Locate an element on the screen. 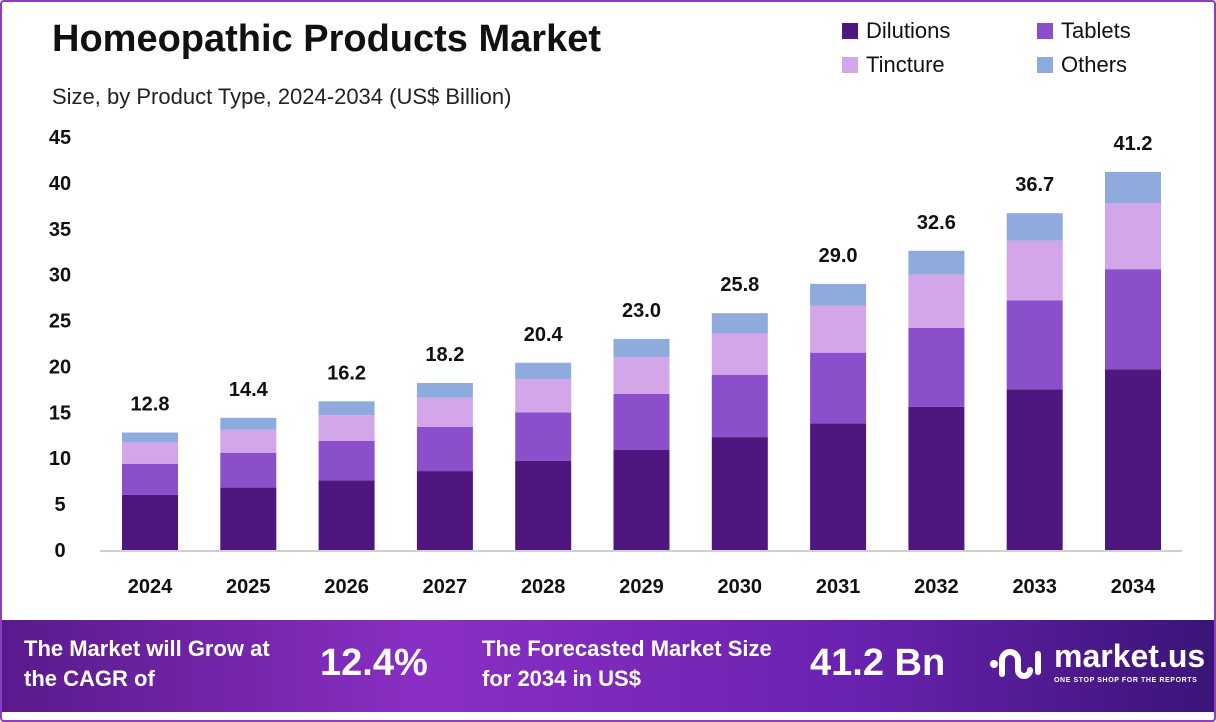  x-tick-label: 2029 is located at coordinates (641, 587).